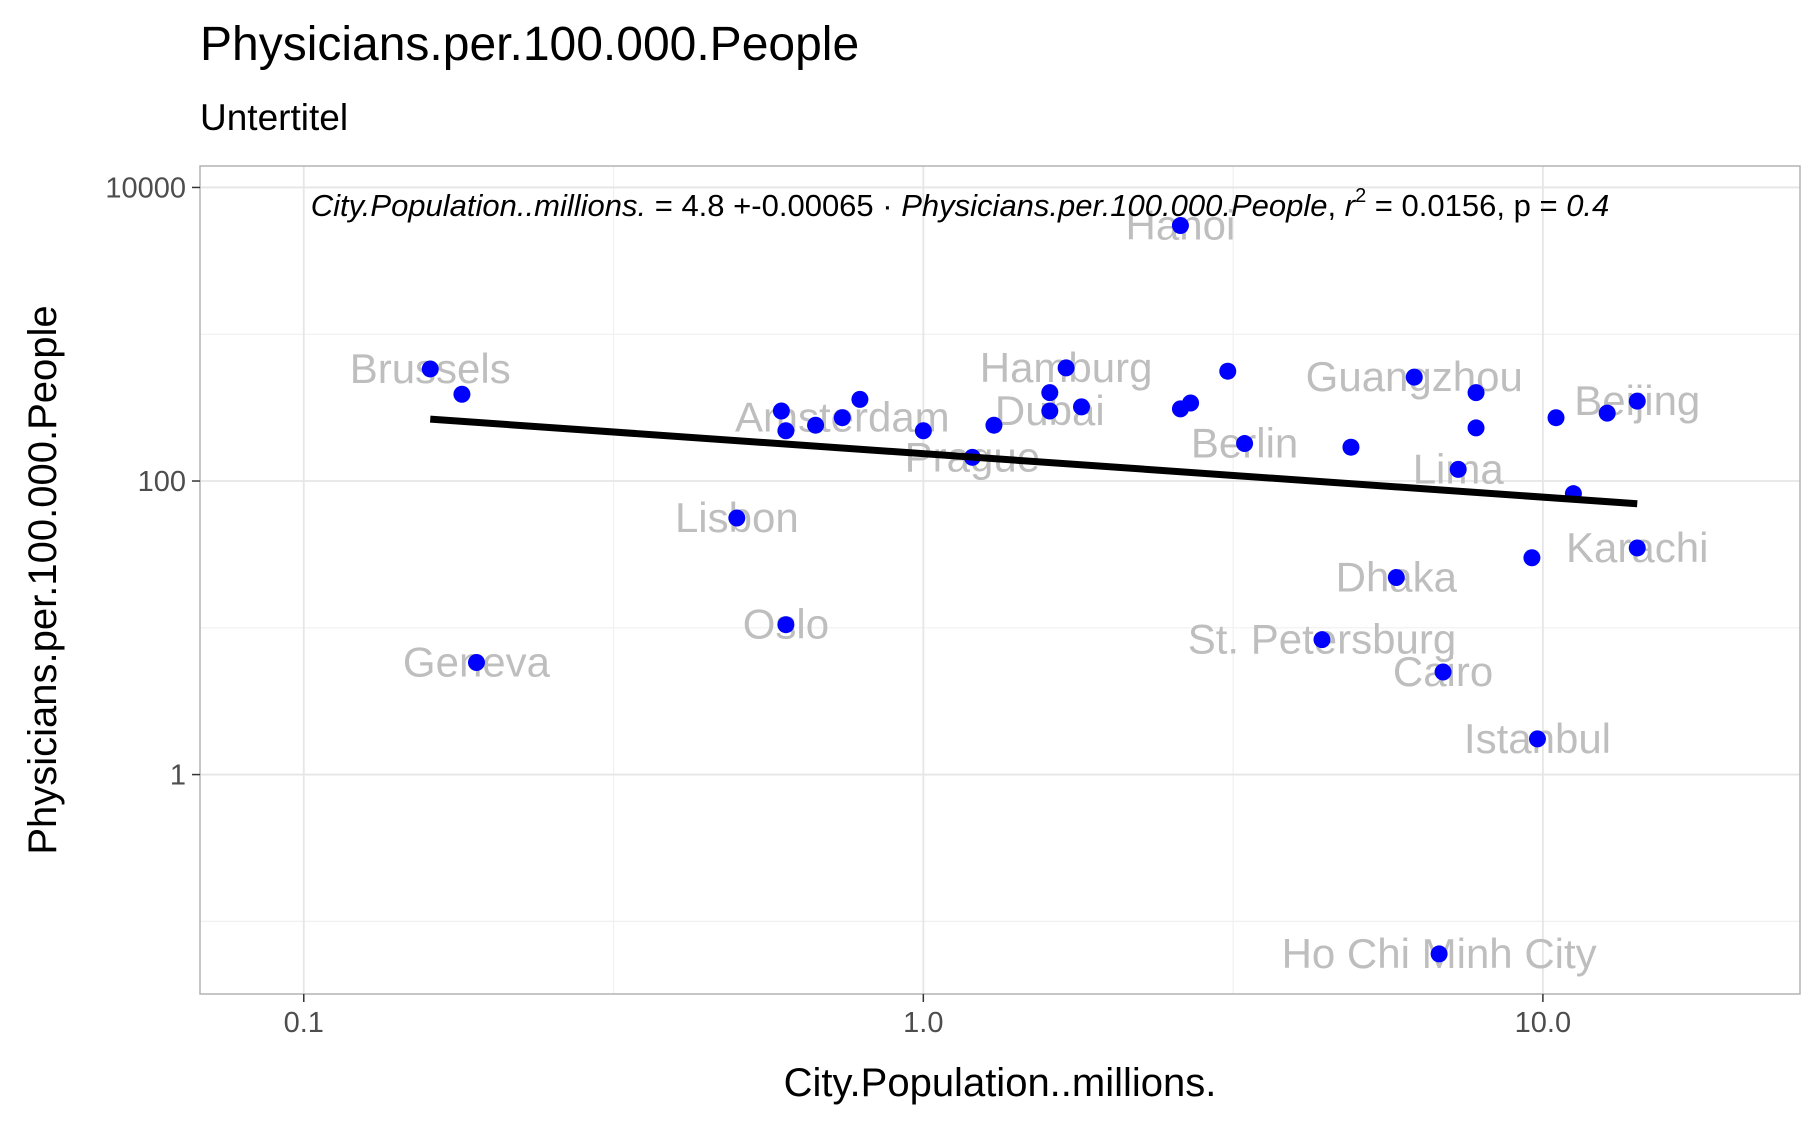 Image resolution: width=1818 pixels, height=1128 pixels. I want to click on equation-r-symbol: r, so click(1351, 205).